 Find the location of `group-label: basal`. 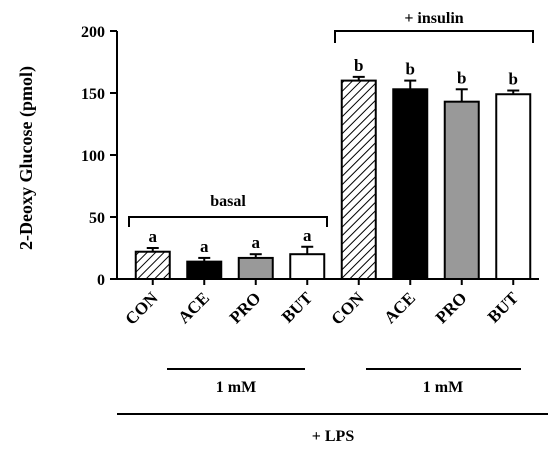

group-label: basal is located at coordinates (228, 201).